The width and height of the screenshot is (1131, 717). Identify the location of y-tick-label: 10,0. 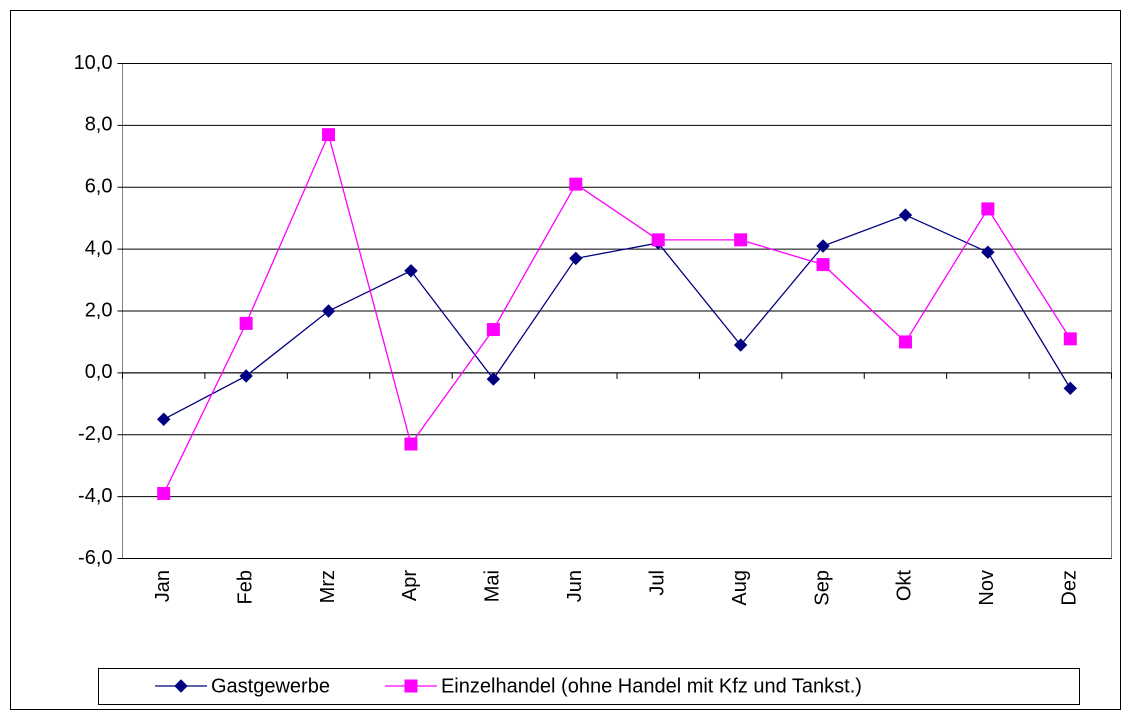
(93, 63).